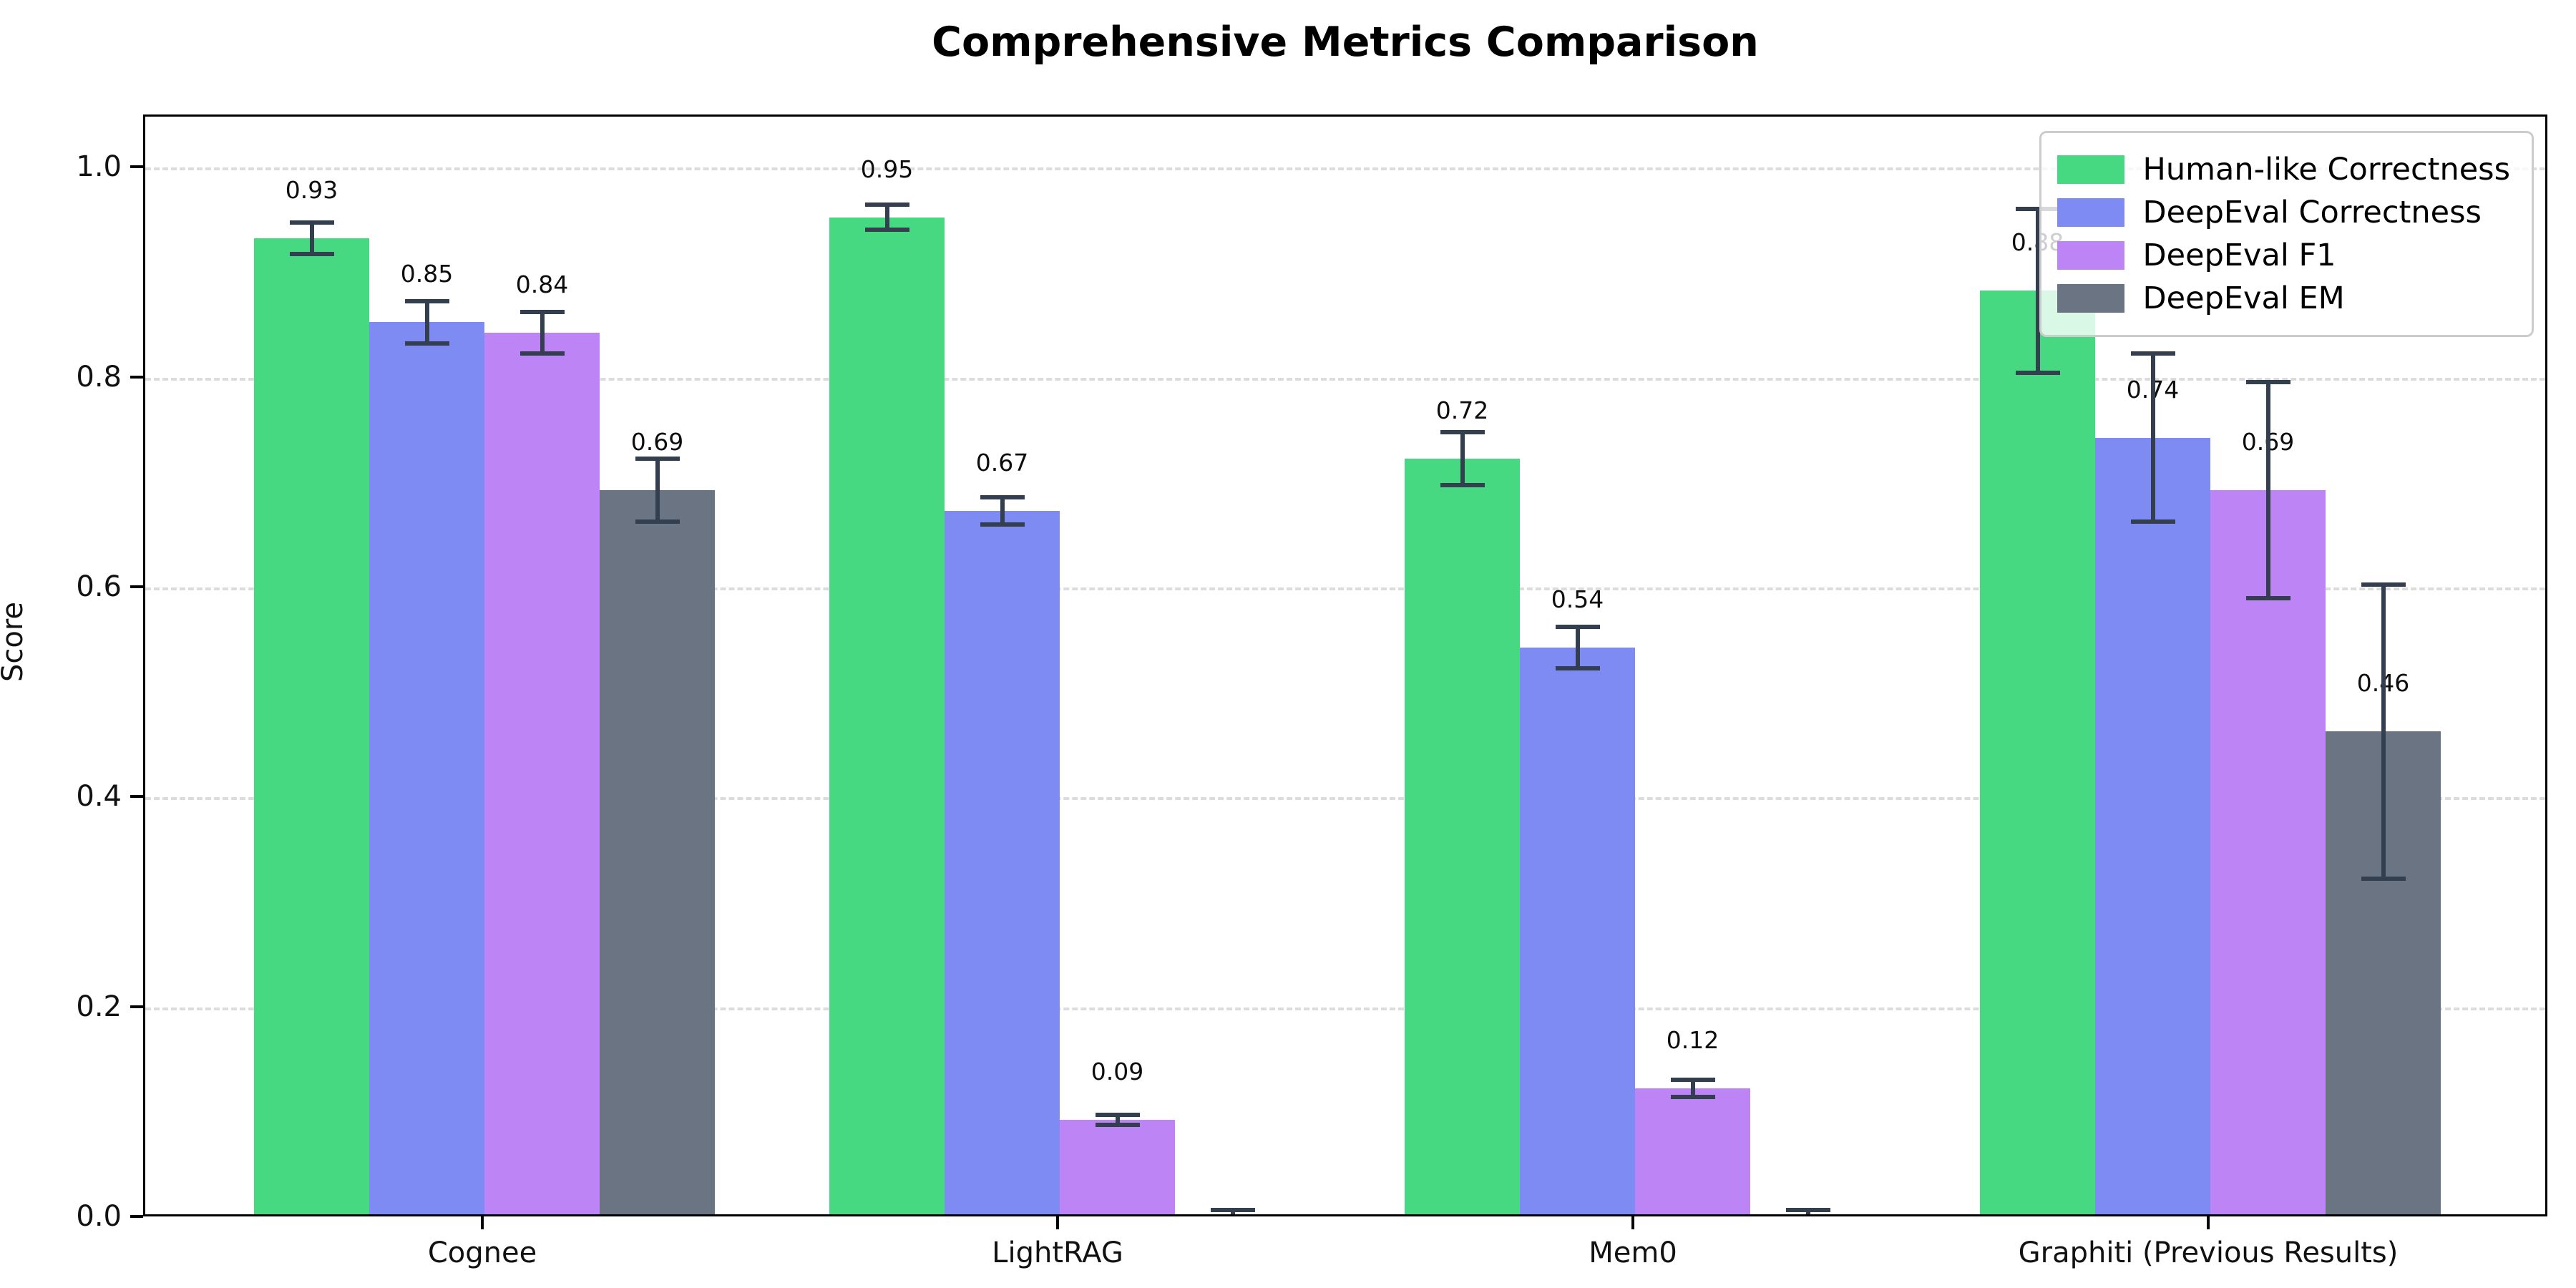 Image resolution: width=2576 pixels, height=1288 pixels. I want to click on legend-entry: Human-like Correctness, so click(2283, 169).